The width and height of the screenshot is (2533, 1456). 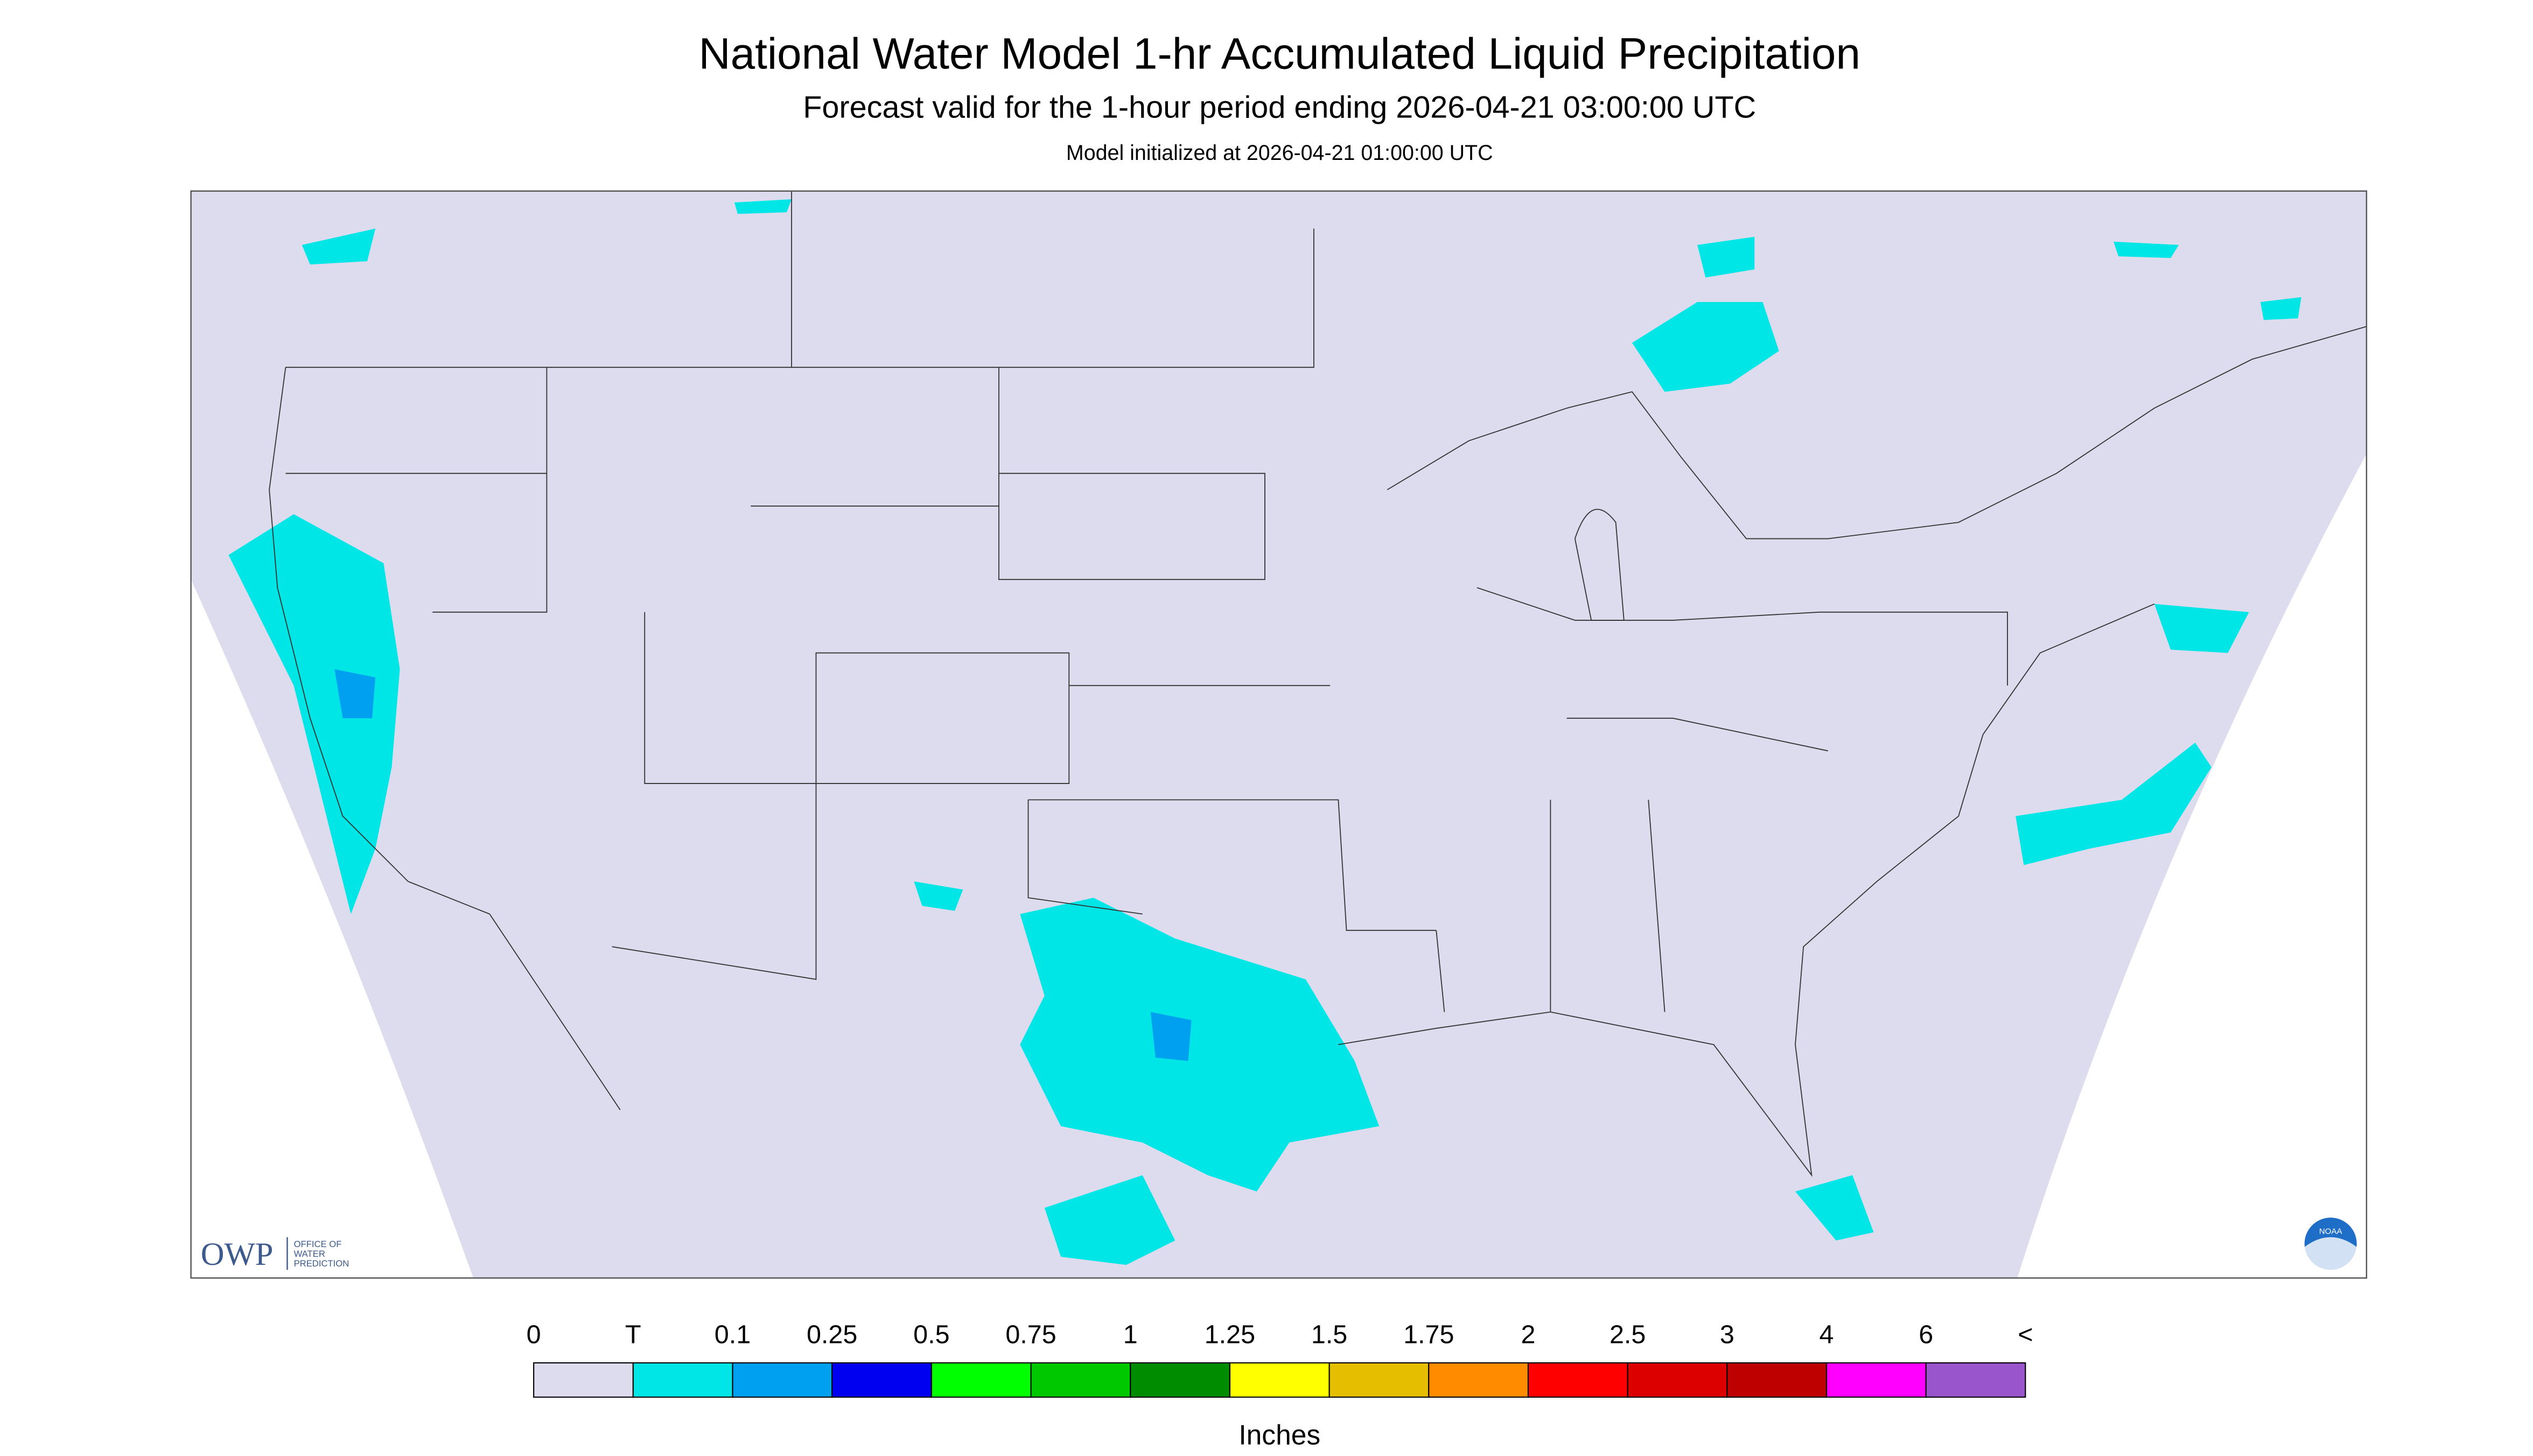 What do you see at coordinates (931, 1334) in the screenshot?
I see `colorbar-label: 0.5` at bounding box center [931, 1334].